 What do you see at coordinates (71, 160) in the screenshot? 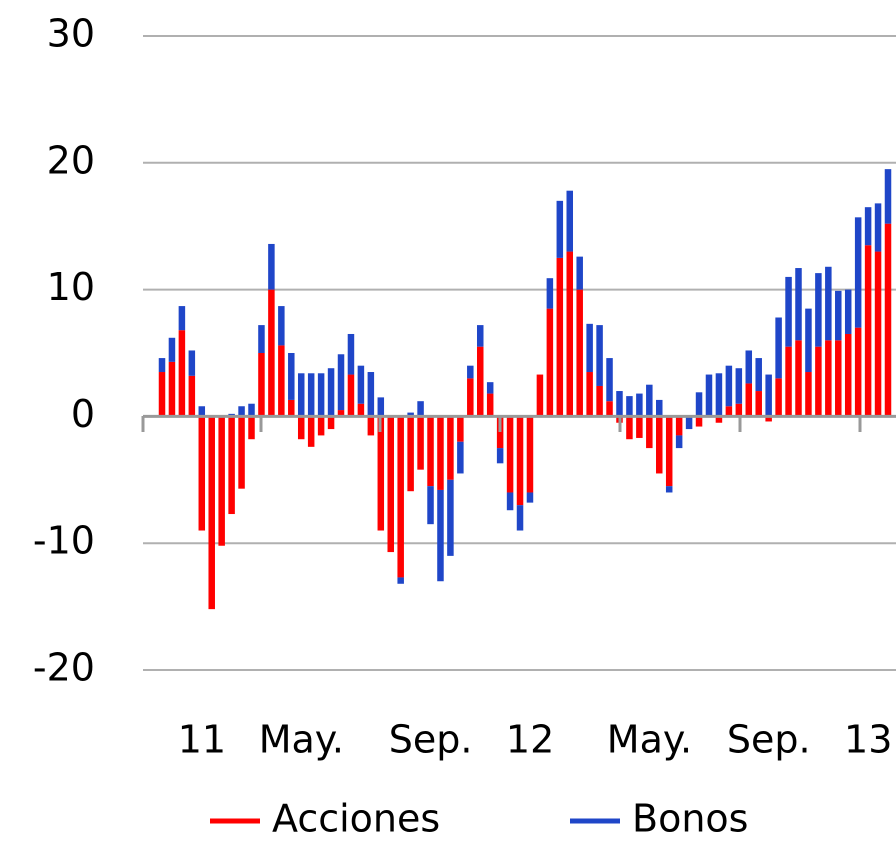
I see `y-tick-label: 20` at bounding box center [71, 160].